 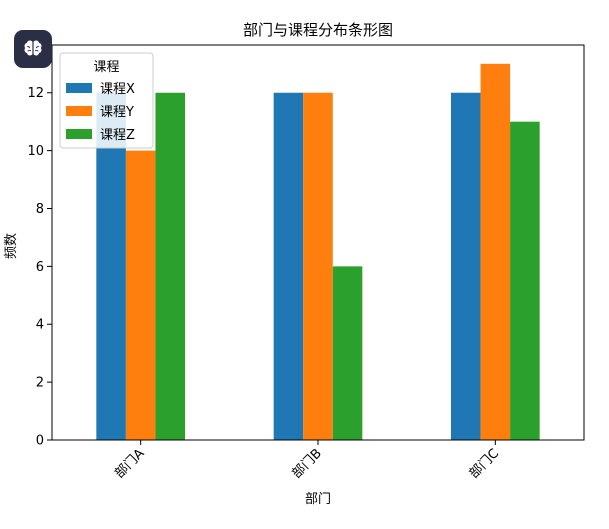 What do you see at coordinates (318, 499) in the screenshot?
I see `x-axis-label: 部门` at bounding box center [318, 499].